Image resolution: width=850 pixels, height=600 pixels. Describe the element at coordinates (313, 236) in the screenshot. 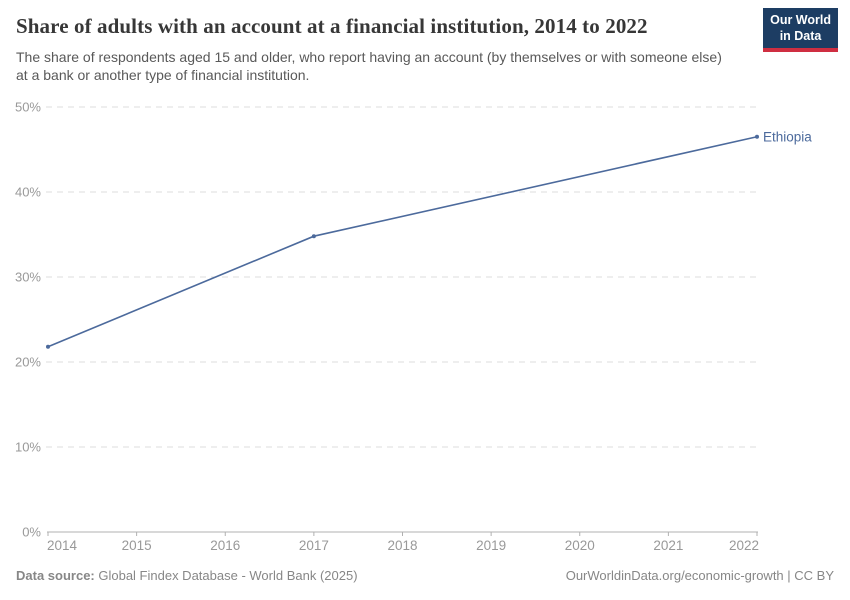

I see `data-point-ethiopia-2017` at that location.